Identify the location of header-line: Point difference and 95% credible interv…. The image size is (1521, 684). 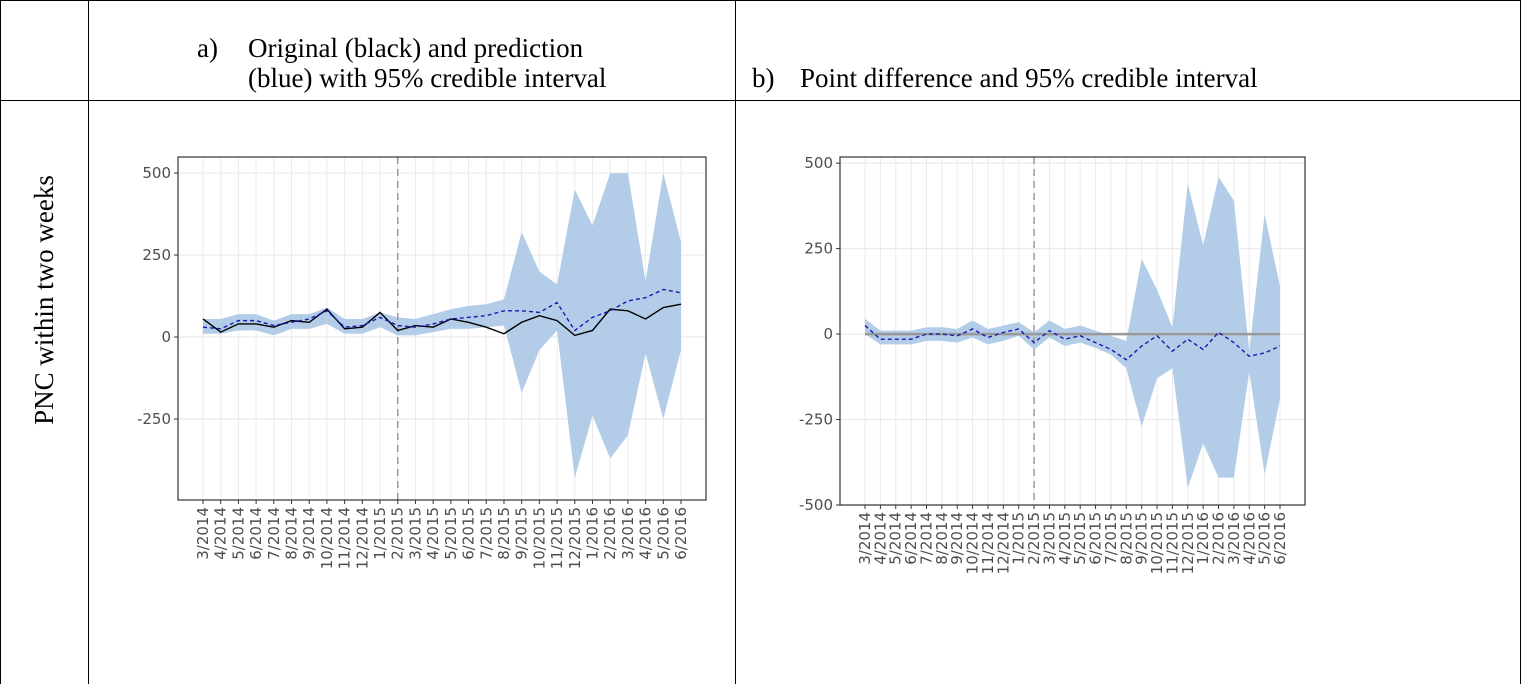
(1029, 78).